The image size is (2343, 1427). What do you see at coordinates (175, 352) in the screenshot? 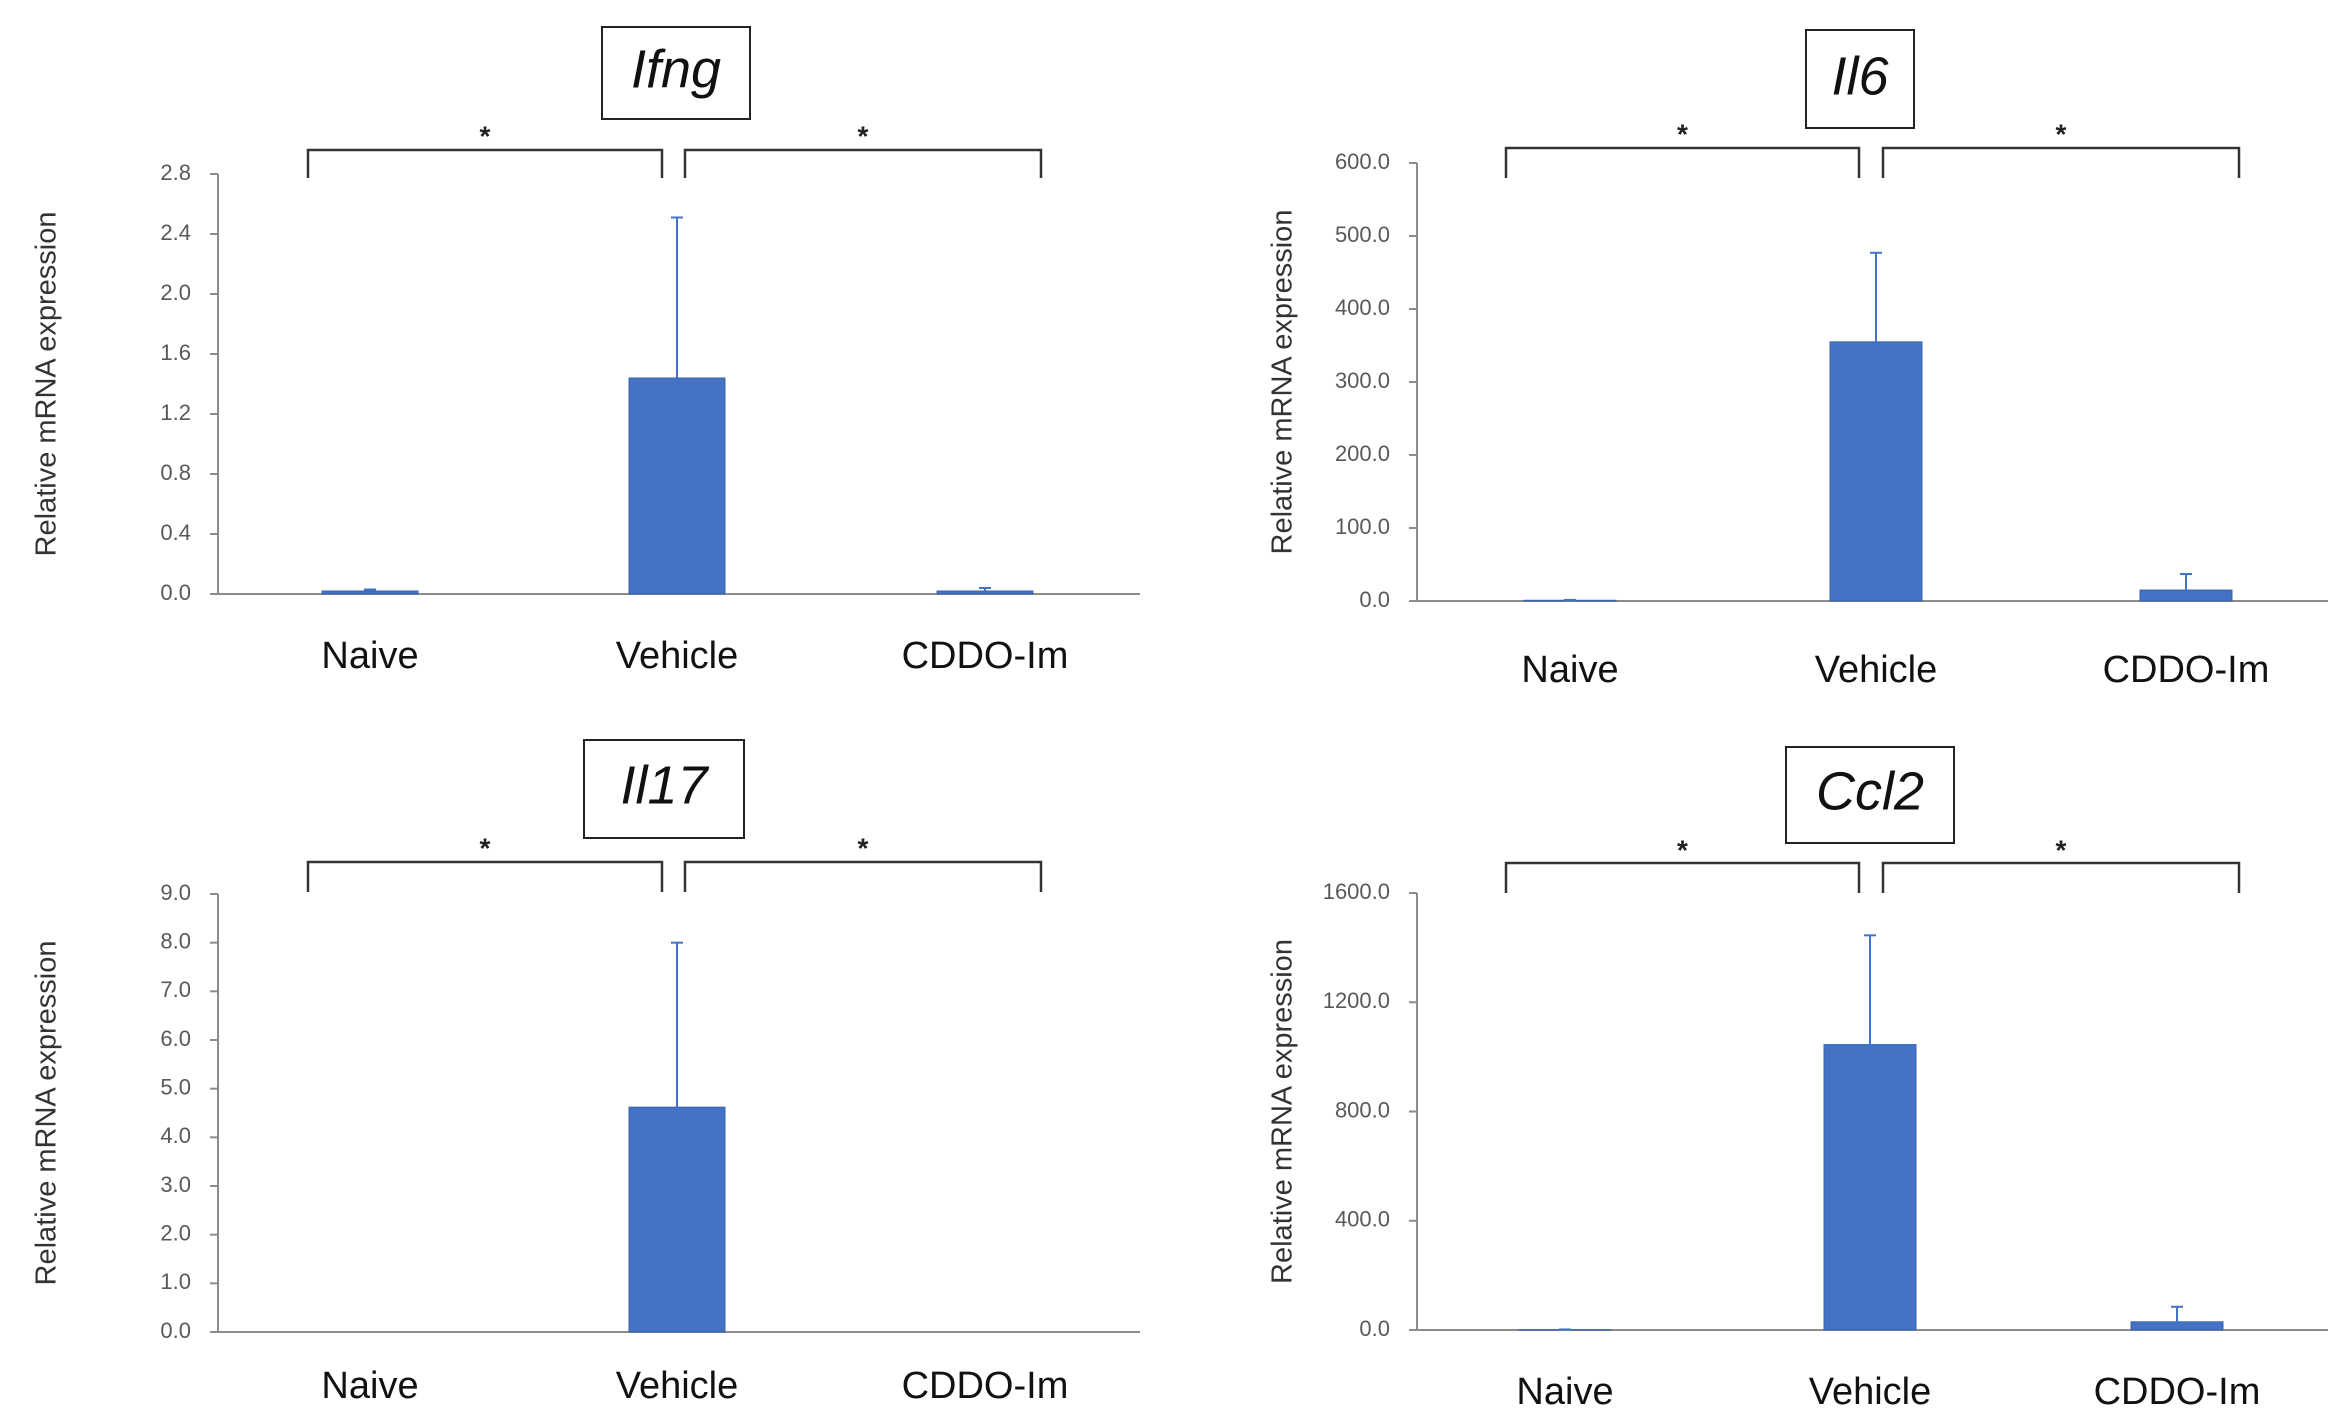
I see `y-tick-label: 1.6` at bounding box center [175, 352].